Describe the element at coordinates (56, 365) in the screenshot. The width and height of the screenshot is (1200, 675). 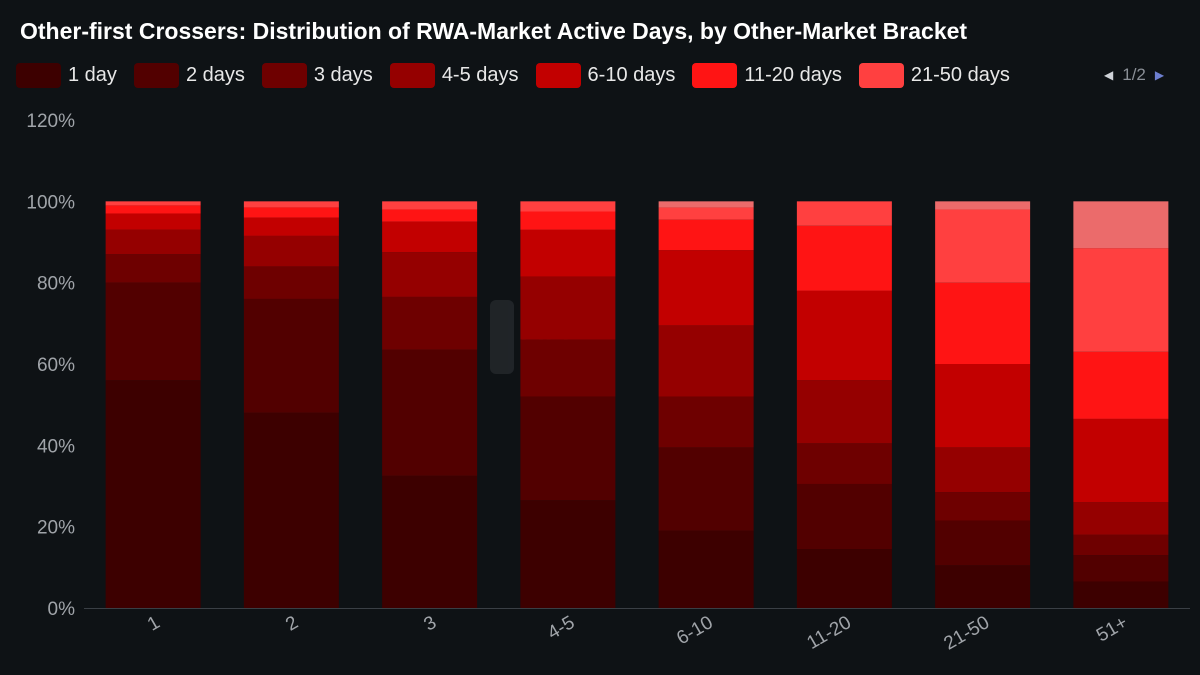
I see `y-tick-label: 60%` at that location.